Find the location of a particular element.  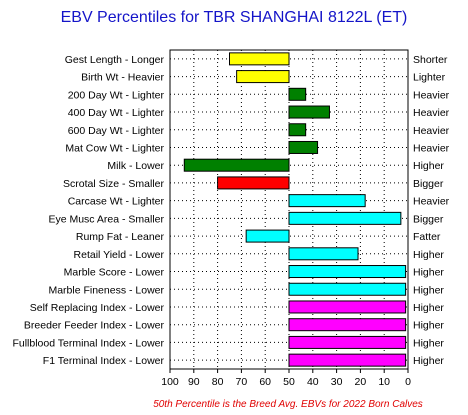

right-direction-label: Lighter is located at coordinates (429, 78).